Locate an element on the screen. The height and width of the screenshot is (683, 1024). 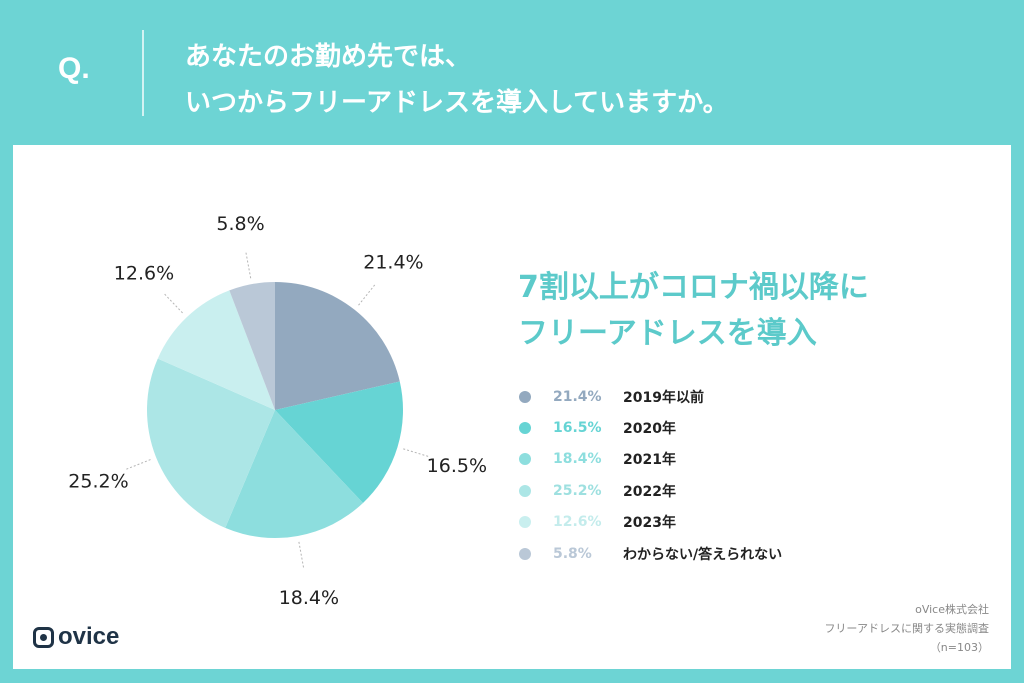
legend-label: 2023年 is located at coordinates (649, 523).